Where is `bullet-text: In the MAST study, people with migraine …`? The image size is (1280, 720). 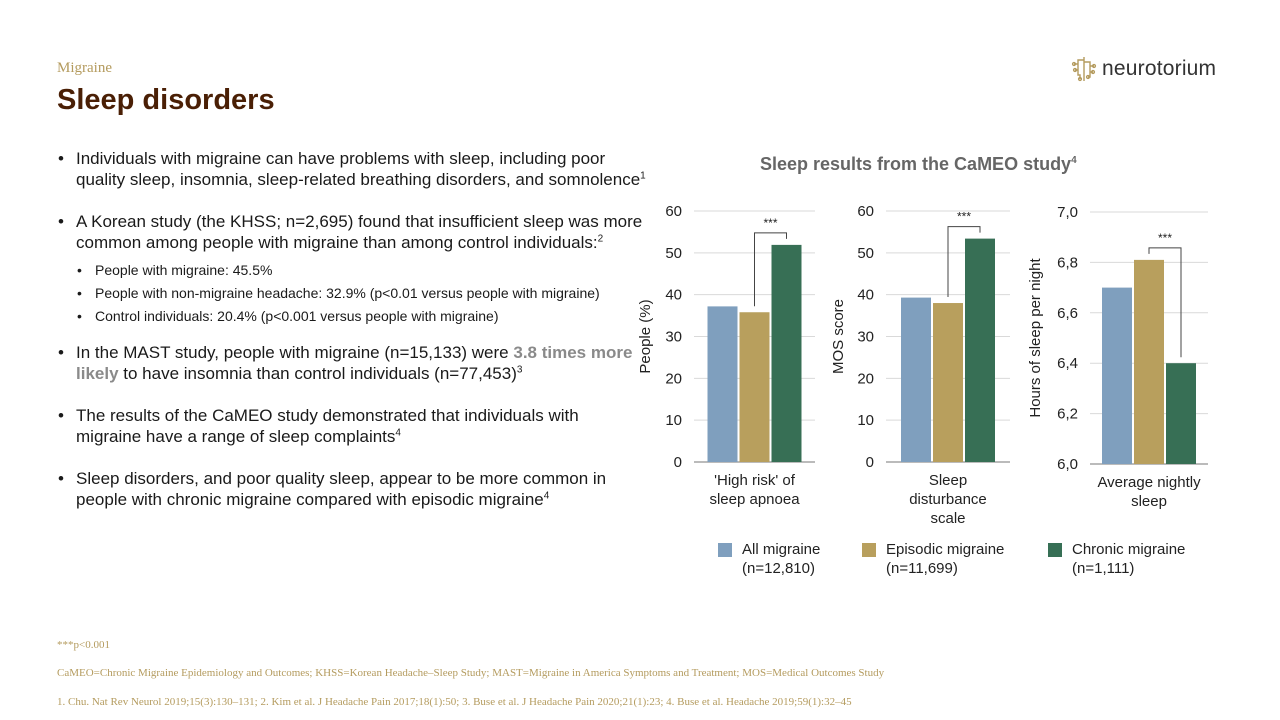
bullet-text: In the MAST study, people with migraine … is located at coordinates (295, 352).